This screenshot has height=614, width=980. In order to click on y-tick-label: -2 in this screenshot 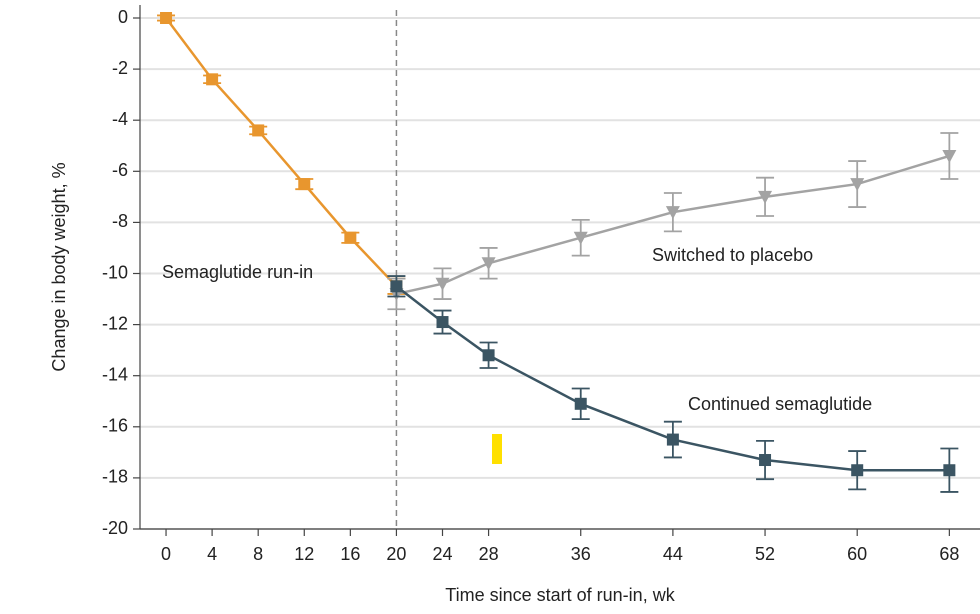, I will do `click(120, 68)`.